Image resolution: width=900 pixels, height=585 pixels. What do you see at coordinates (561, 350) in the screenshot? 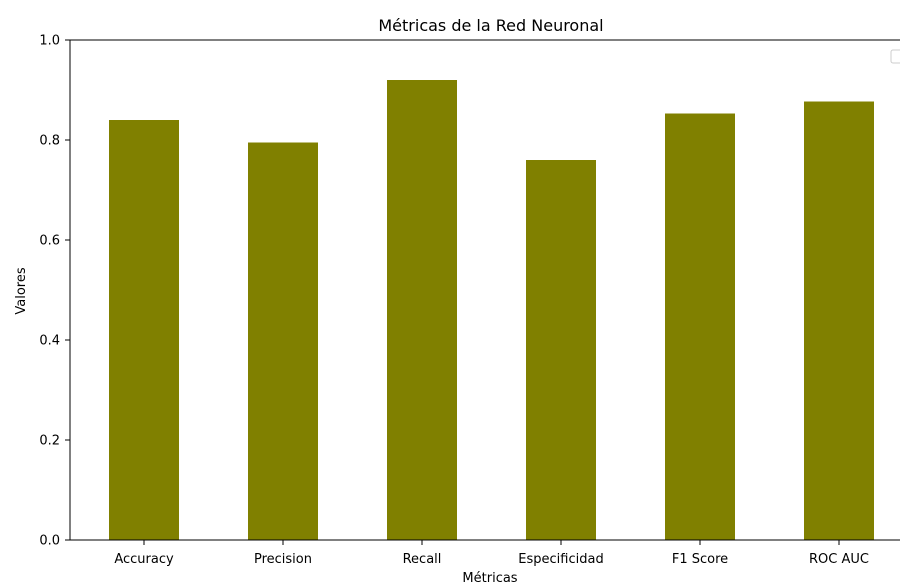
I see `bar-especificidad` at bounding box center [561, 350].